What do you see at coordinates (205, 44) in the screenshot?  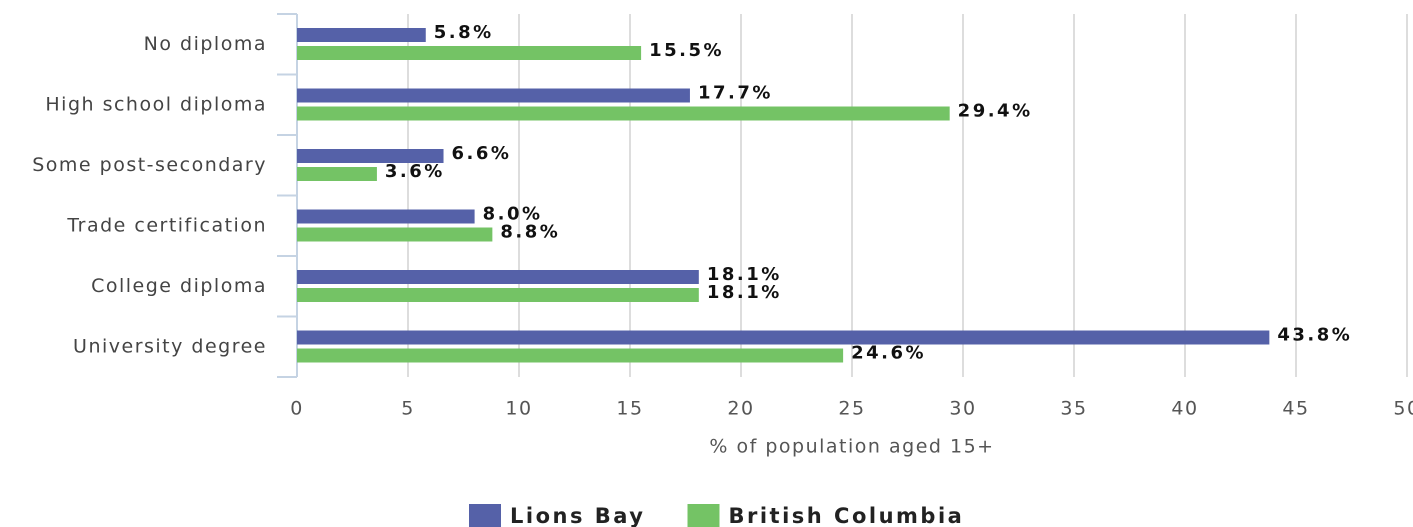 I see `y-tick-label: No diploma` at bounding box center [205, 44].